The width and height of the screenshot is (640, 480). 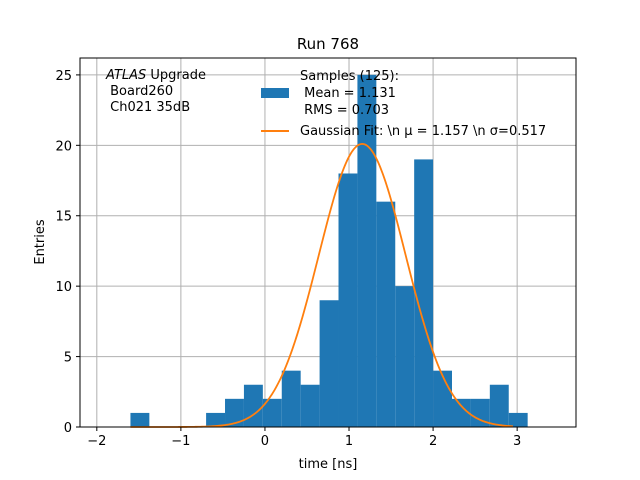 What do you see at coordinates (517, 441) in the screenshot?
I see `x-tick-label: 3` at bounding box center [517, 441].